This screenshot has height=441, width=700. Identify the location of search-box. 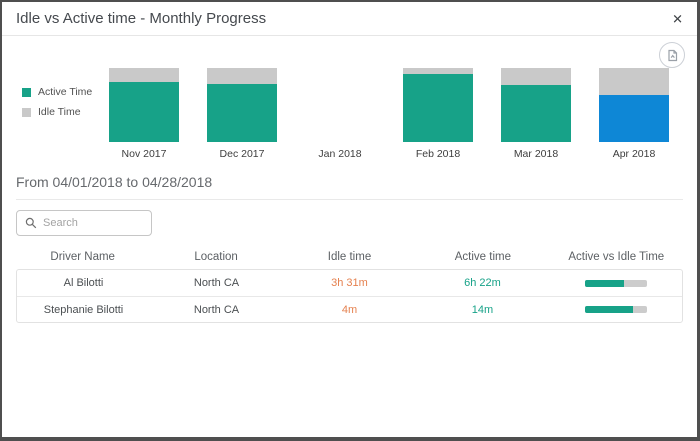
(84, 223).